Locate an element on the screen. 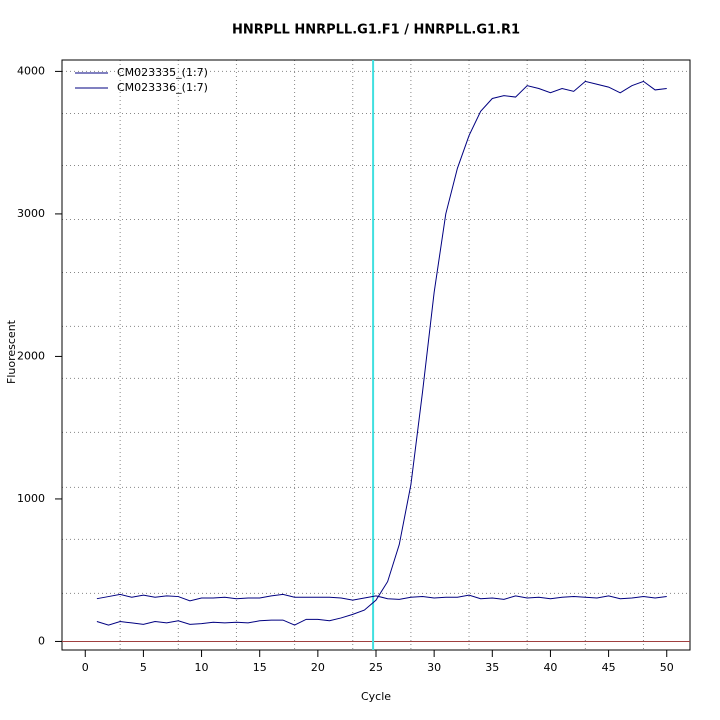 The image size is (720, 720). y-tick-label: 4000 is located at coordinates (31, 70).